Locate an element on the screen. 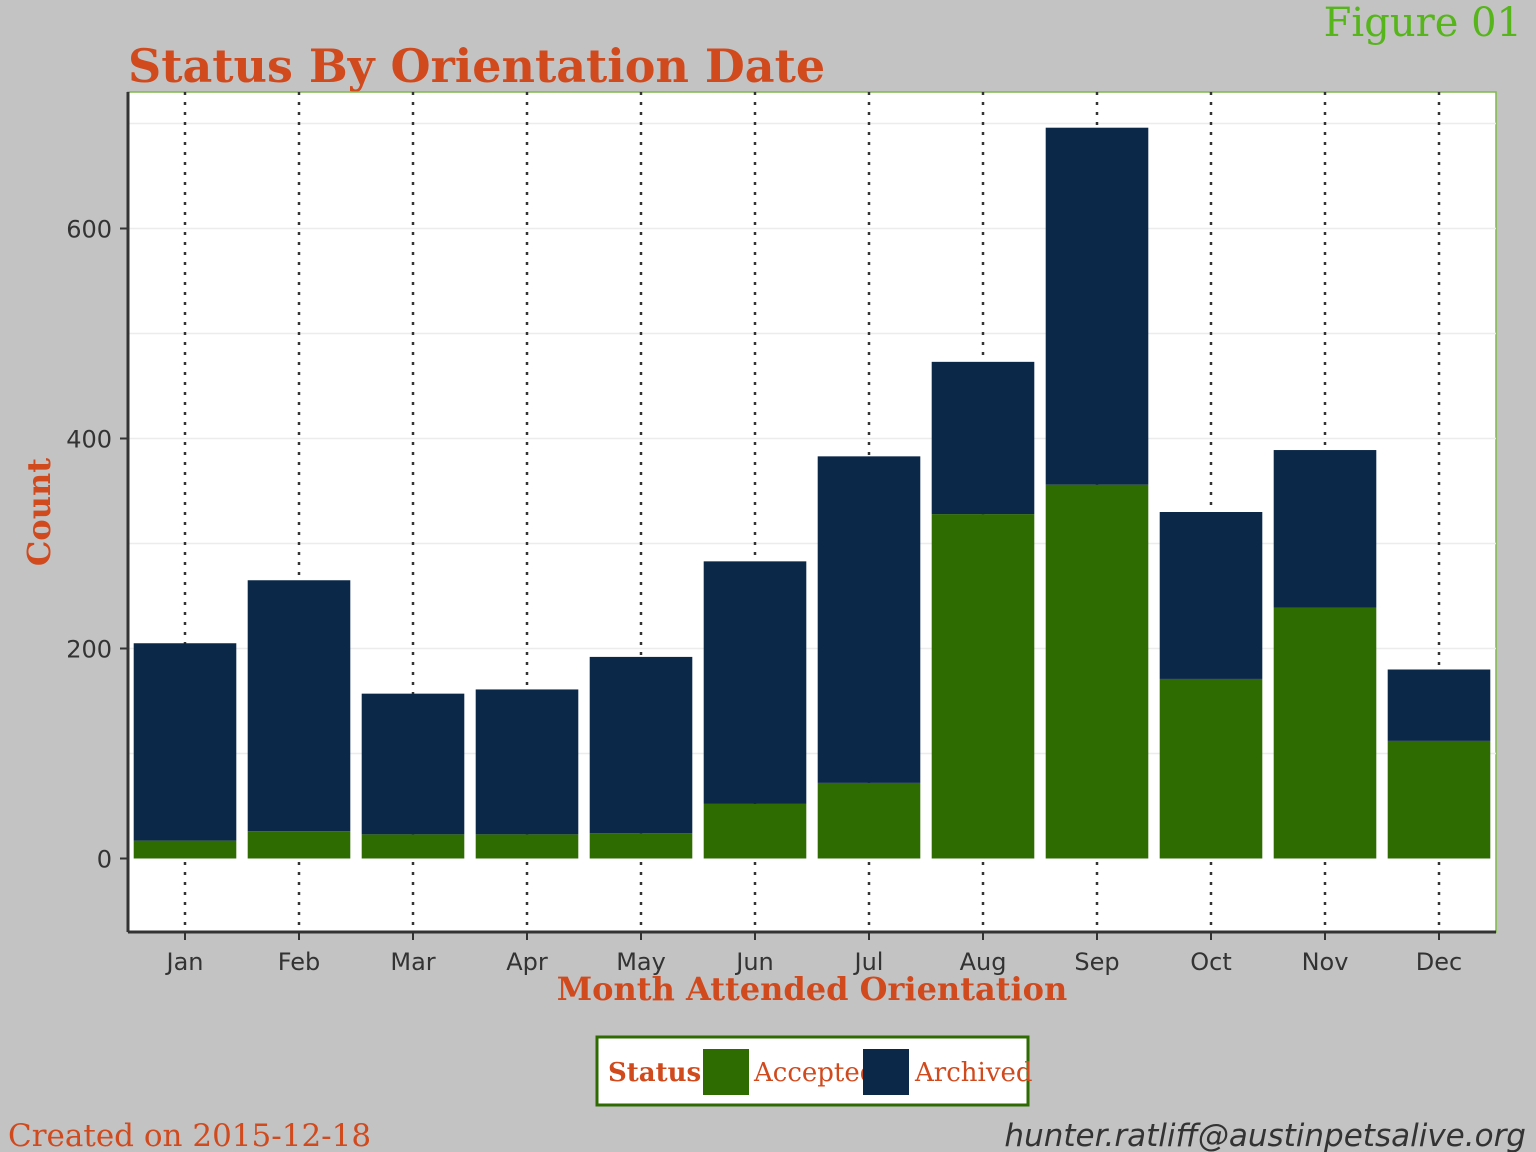  bar-archived-sep is located at coordinates (1097, 306).